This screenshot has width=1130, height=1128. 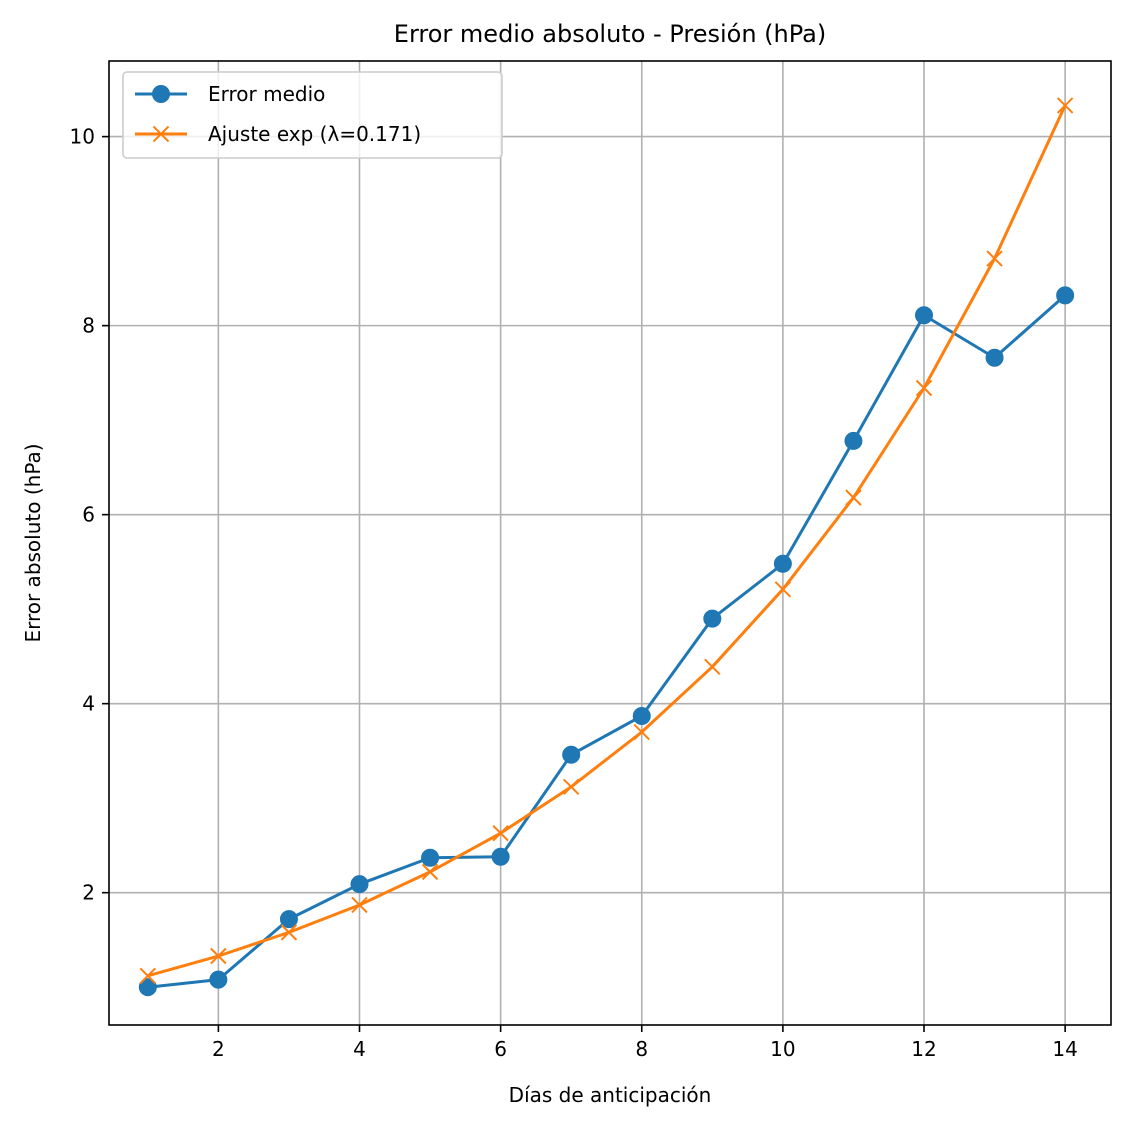 I want to click on y-tick-label: 4, so click(x=88, y=704).